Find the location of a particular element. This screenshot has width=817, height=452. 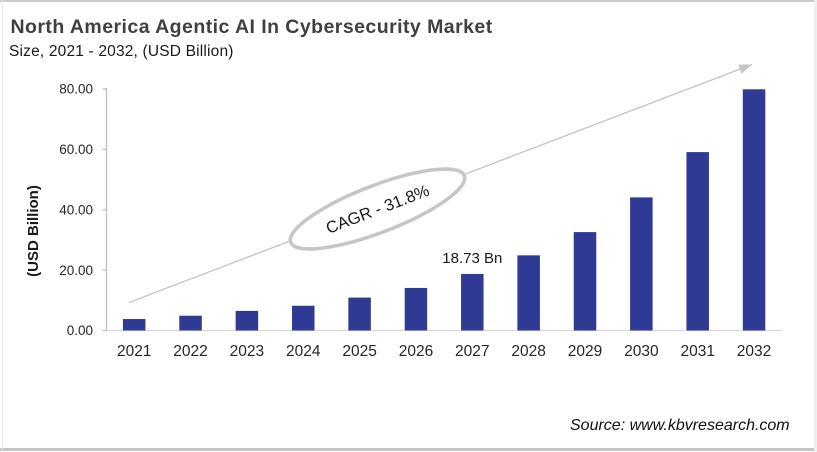

bar-2032 is located at coordinates (754, 210).